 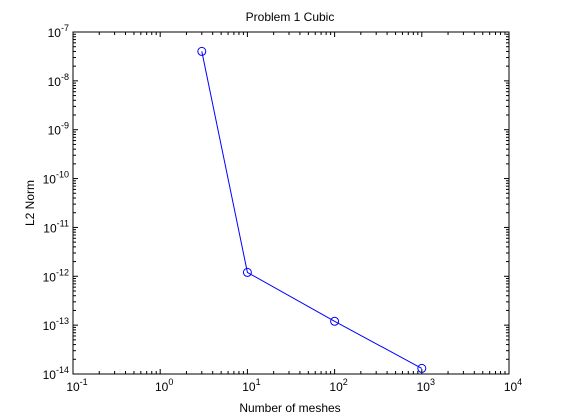 I want to click on chart-title: Problem 1 Cubic, so click(x=290, y=17).